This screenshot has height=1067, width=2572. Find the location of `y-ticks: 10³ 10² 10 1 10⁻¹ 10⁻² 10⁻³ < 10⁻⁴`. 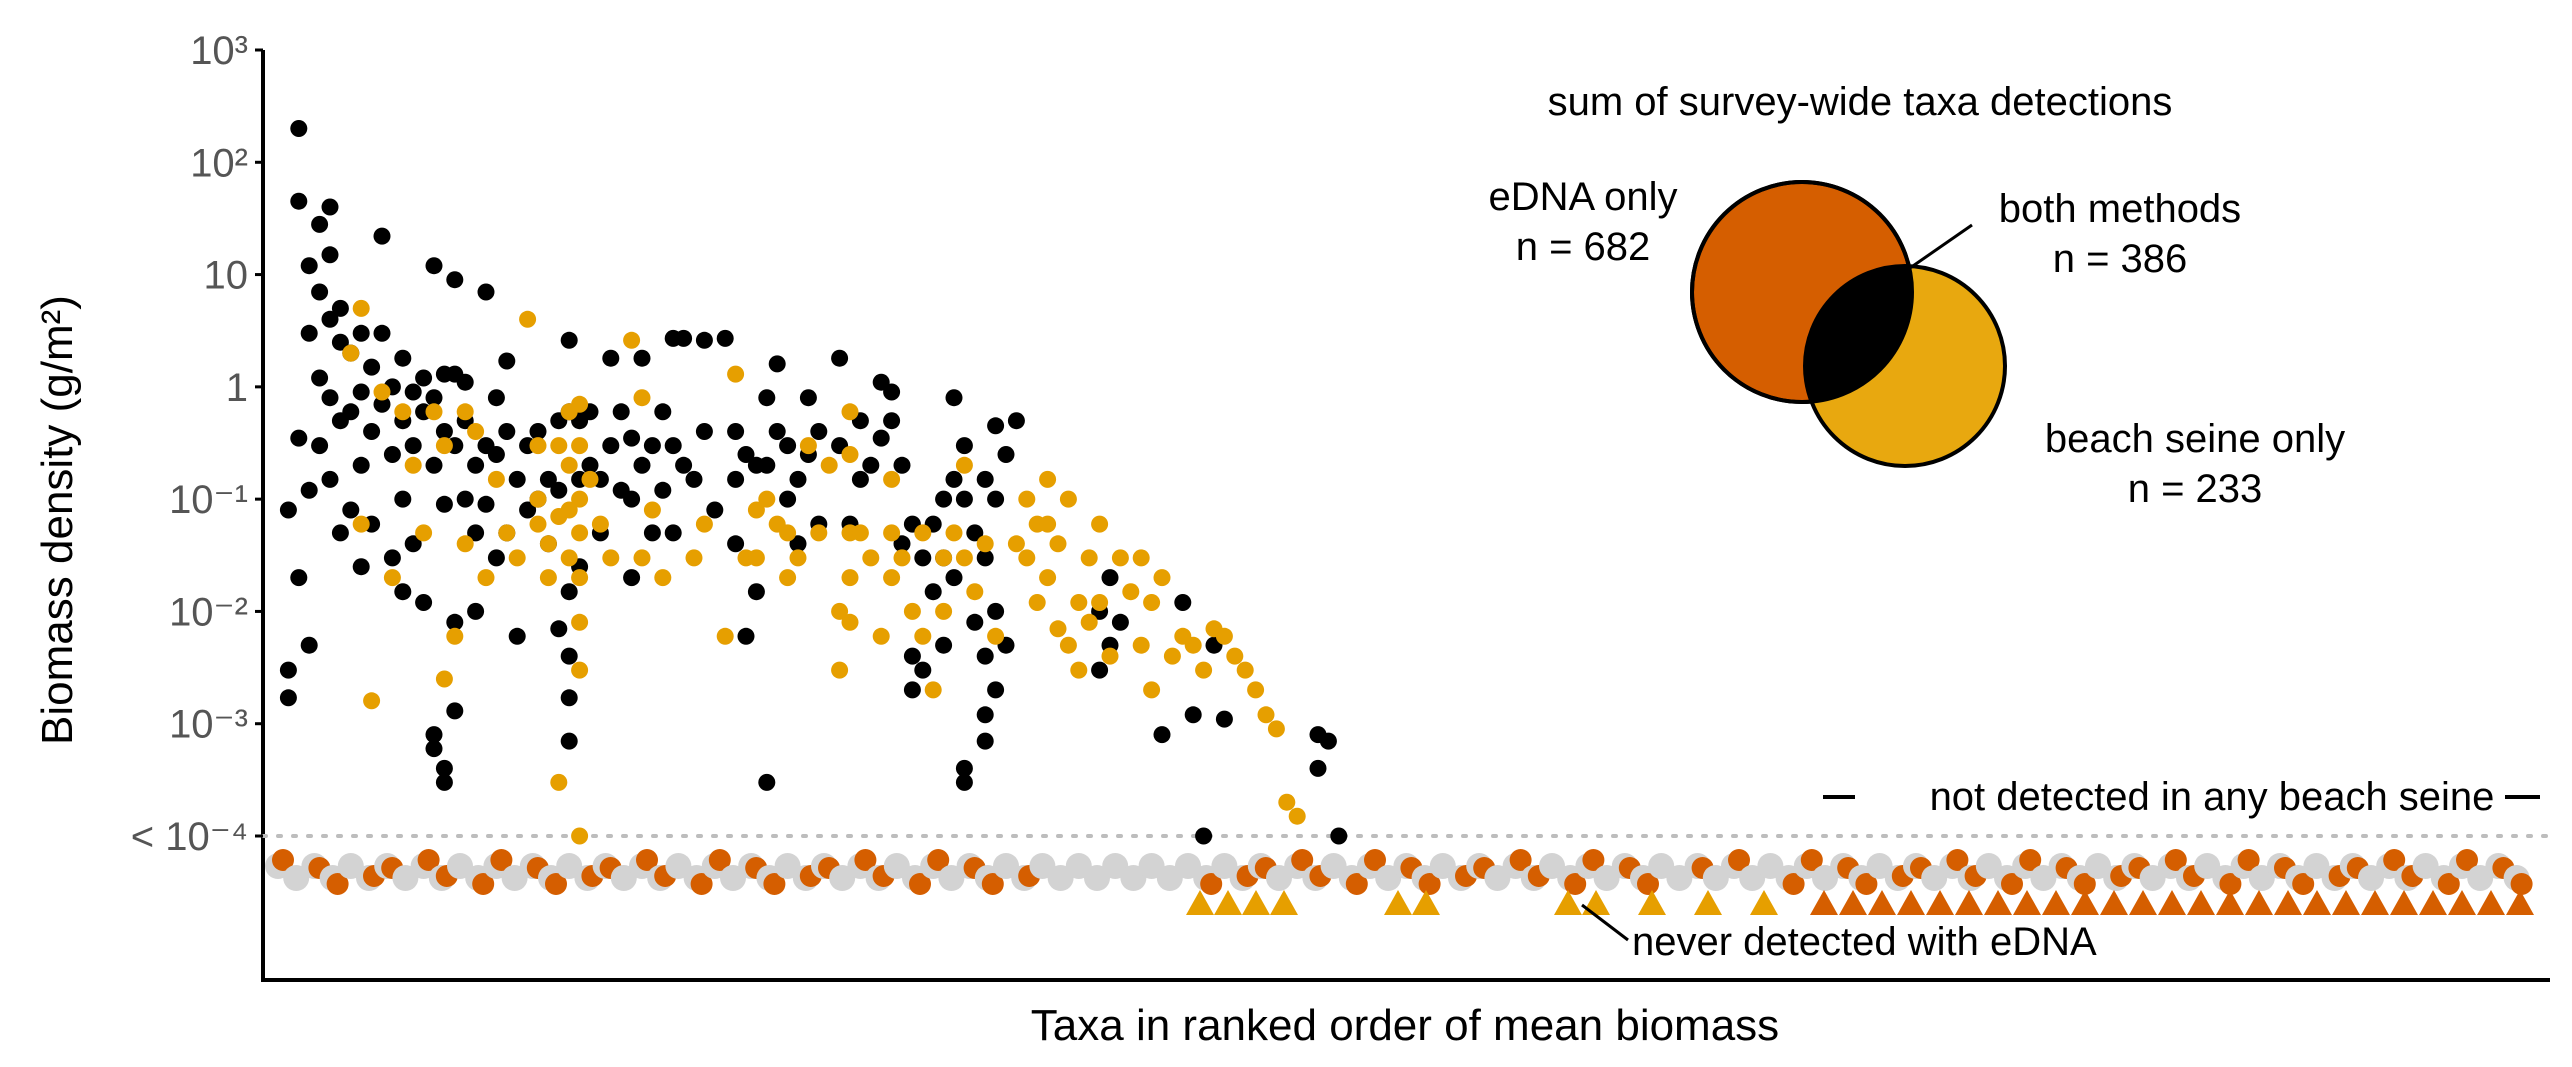

y-ticks: 10³ 10² 10 1 10⁻¹ 10⁻² 10⁻³ < 10⁻⁴ is located at coordinates (197, 444).